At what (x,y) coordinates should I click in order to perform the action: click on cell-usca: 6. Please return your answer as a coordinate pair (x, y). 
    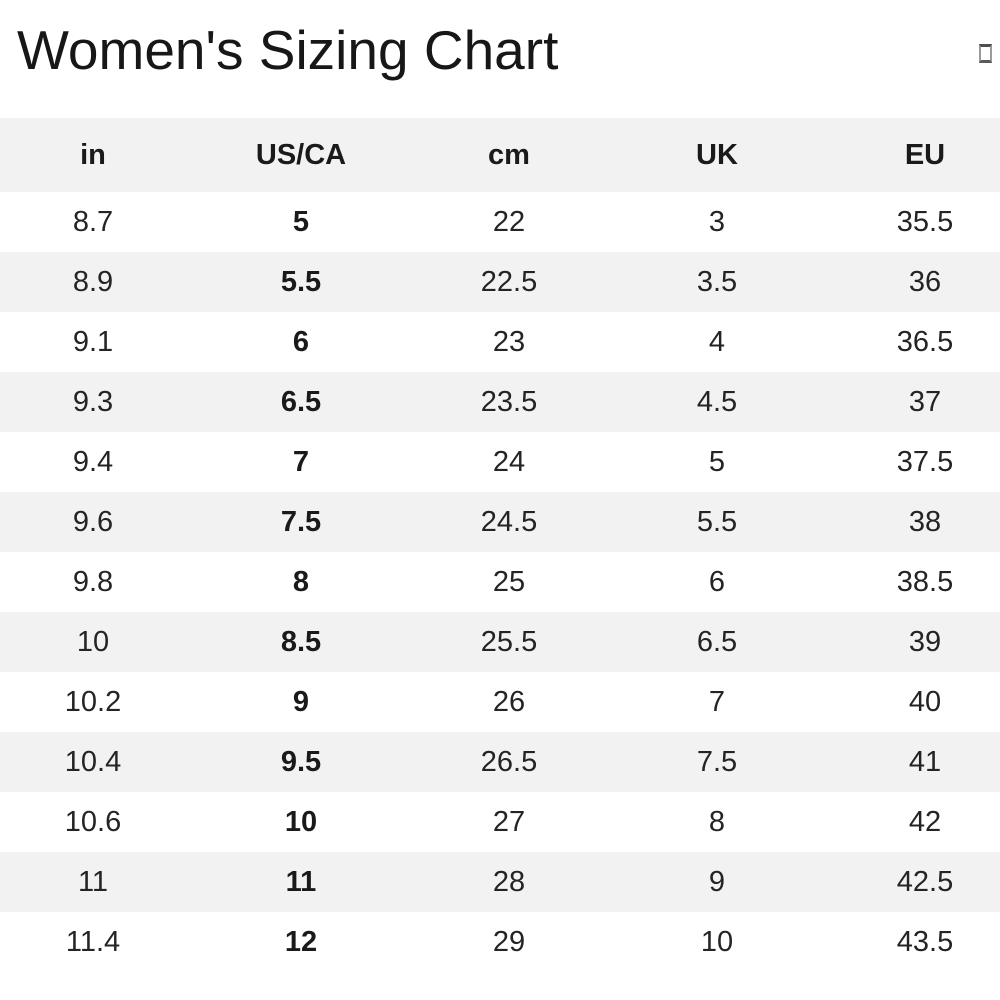
    Looking at the image, I should click on (301, 342).